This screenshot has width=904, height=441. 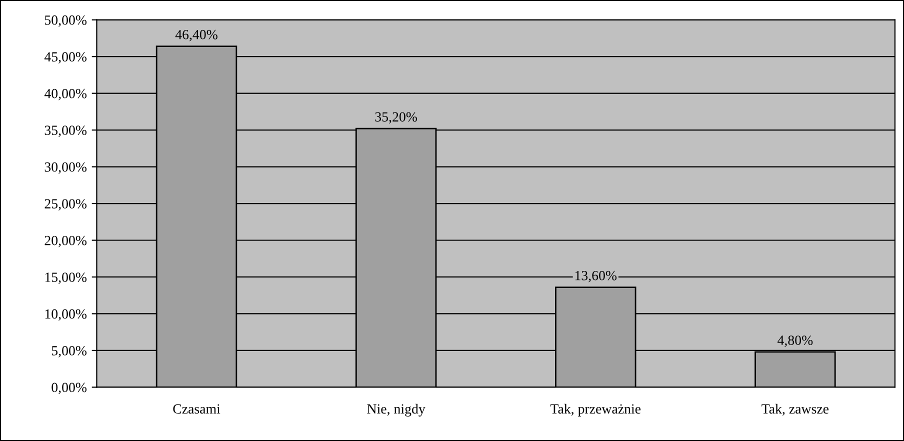 What do you see at coordinates (596, 276) in the screenshot?
I see `data-label: 13,60%` at bounding box center [596, 276].